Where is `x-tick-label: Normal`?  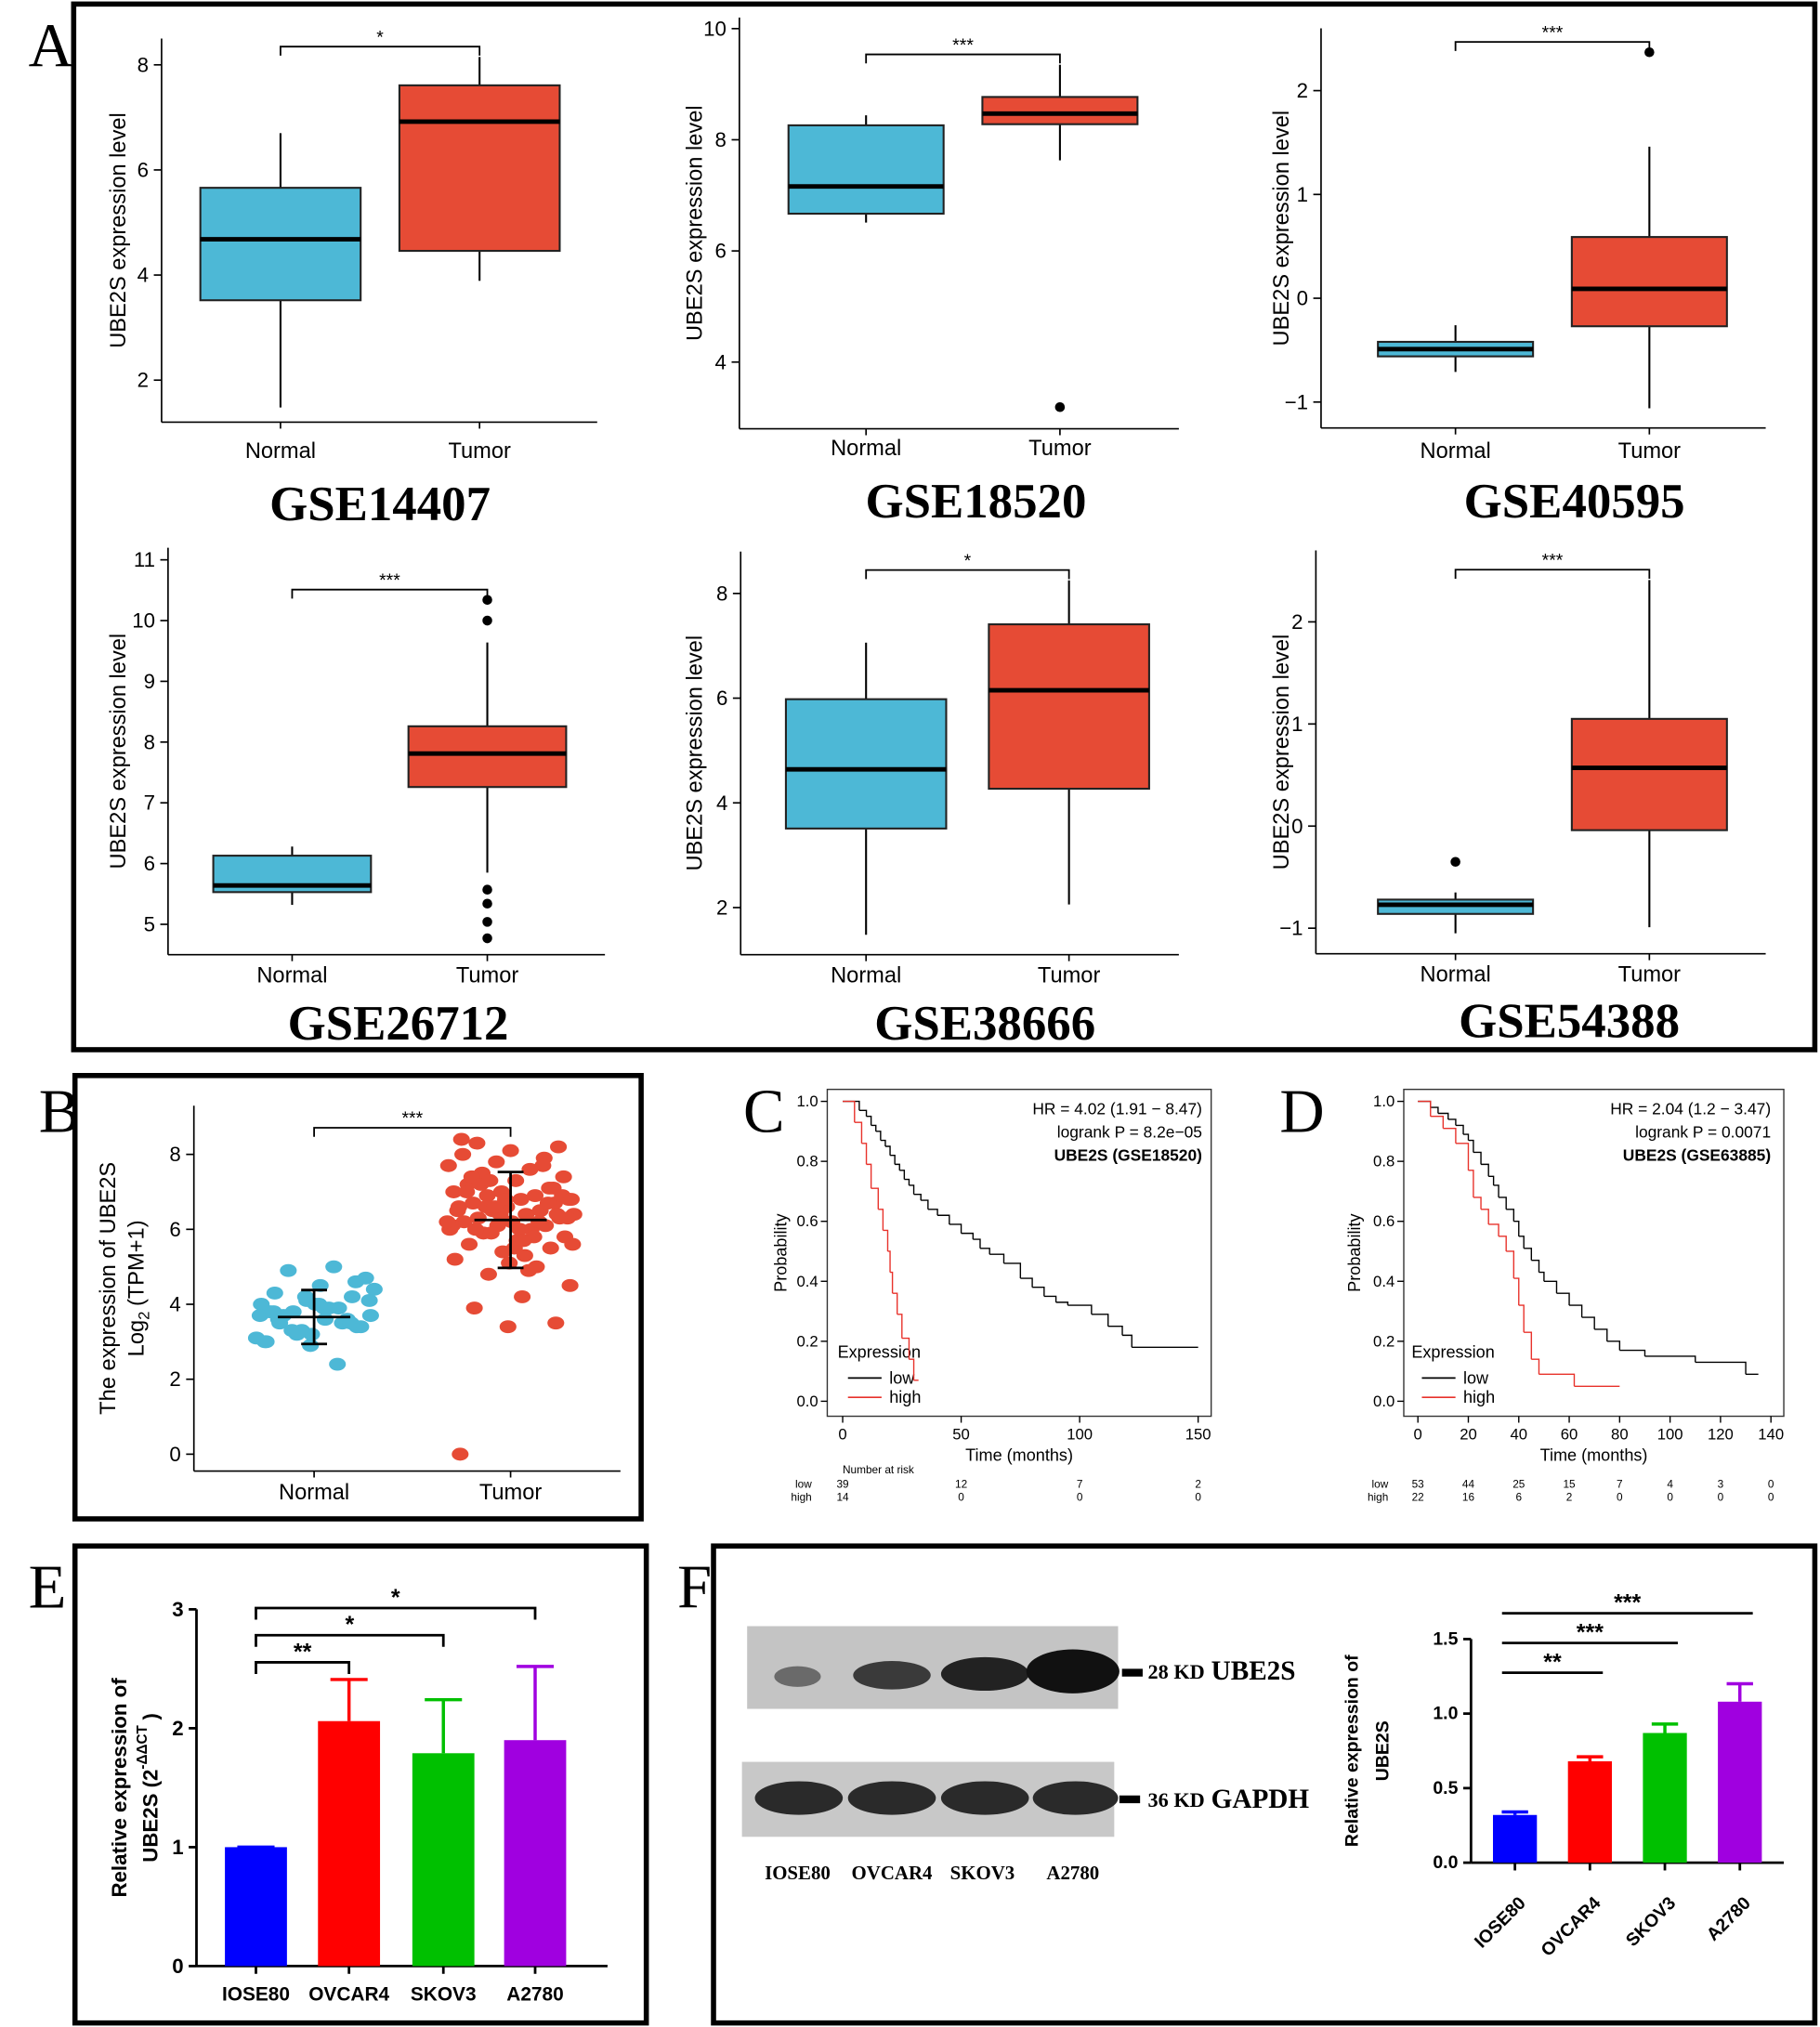 x-tick-label: Normal is located at coordinates (1456, 451).